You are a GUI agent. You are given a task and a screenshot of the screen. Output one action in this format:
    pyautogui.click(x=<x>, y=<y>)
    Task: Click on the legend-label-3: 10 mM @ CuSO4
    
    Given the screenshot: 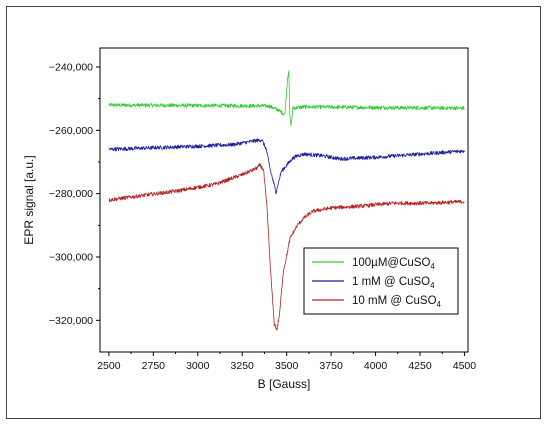 What is the action you would take?
    pyautogui.click(x=397, y=302)
    